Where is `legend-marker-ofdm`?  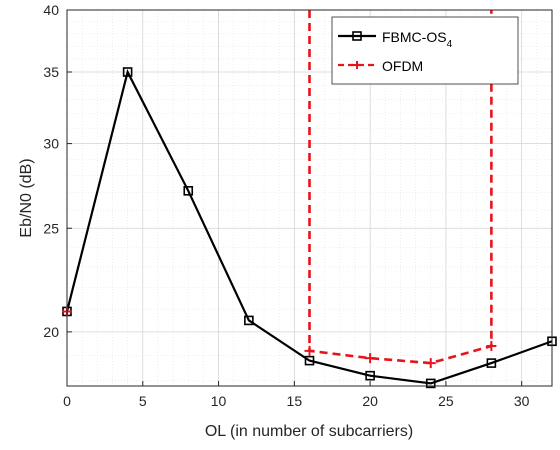
legend-marker-ofdm is located at coordinates (357, 65).